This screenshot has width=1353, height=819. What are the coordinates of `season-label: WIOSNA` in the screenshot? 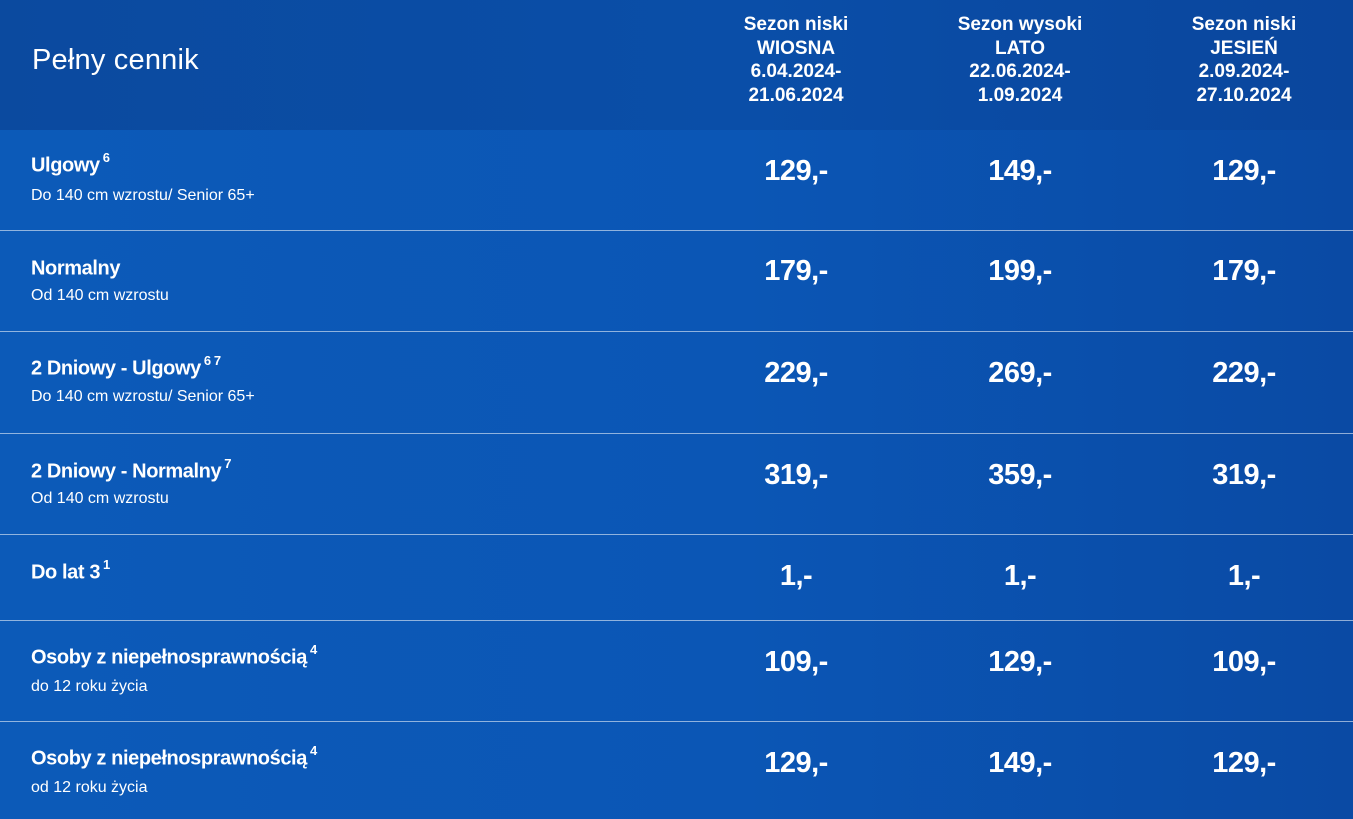 It's located at (796, 48).